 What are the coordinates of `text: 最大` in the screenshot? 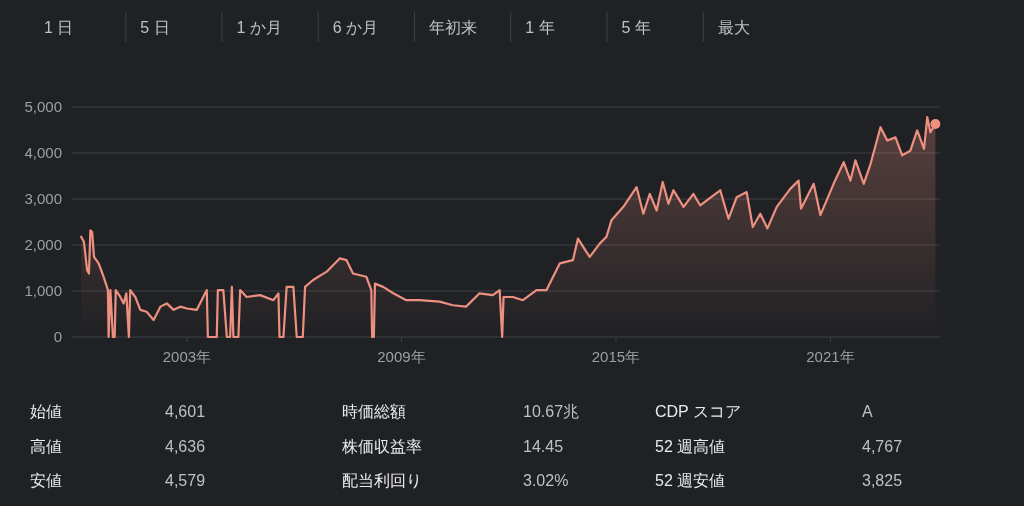 It's located at (733, 27).